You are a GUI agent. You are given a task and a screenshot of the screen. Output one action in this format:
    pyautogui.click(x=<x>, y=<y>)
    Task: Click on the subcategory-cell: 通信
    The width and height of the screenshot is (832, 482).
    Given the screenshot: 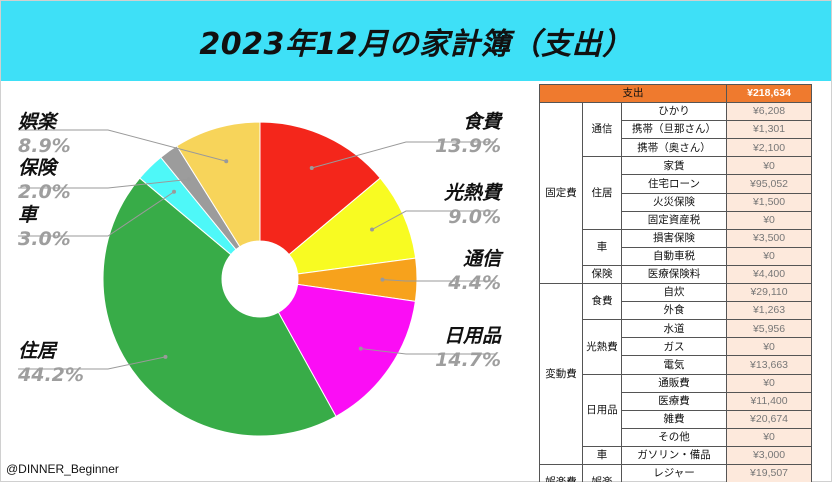 What is the action you would take?
    pyautogui.click(x=602, y=130)
    